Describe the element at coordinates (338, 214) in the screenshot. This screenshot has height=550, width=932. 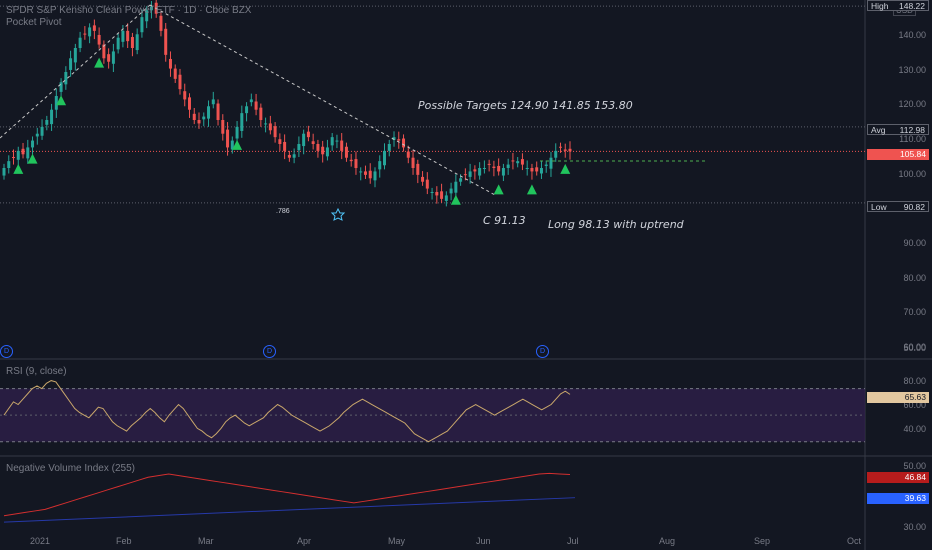
I see `star-marker` at that location.